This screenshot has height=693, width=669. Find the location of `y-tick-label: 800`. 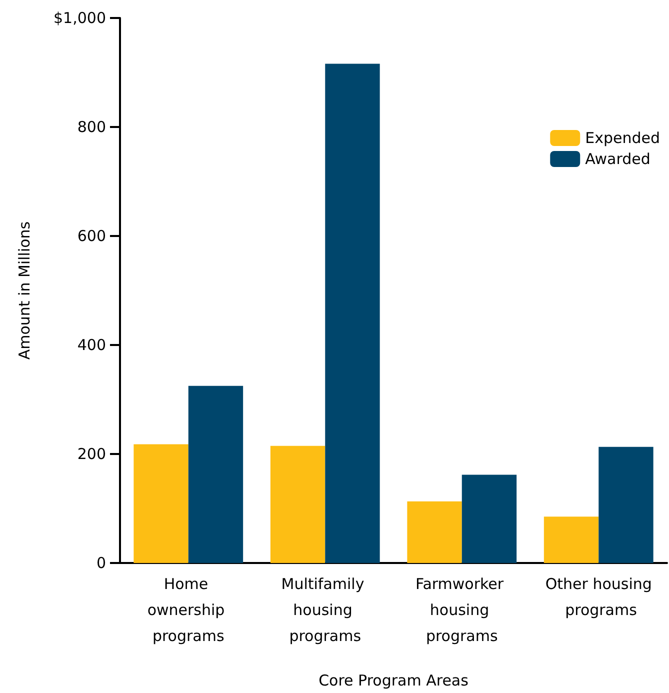

y-tick-label: 800 is located at coordinates (91, 127).